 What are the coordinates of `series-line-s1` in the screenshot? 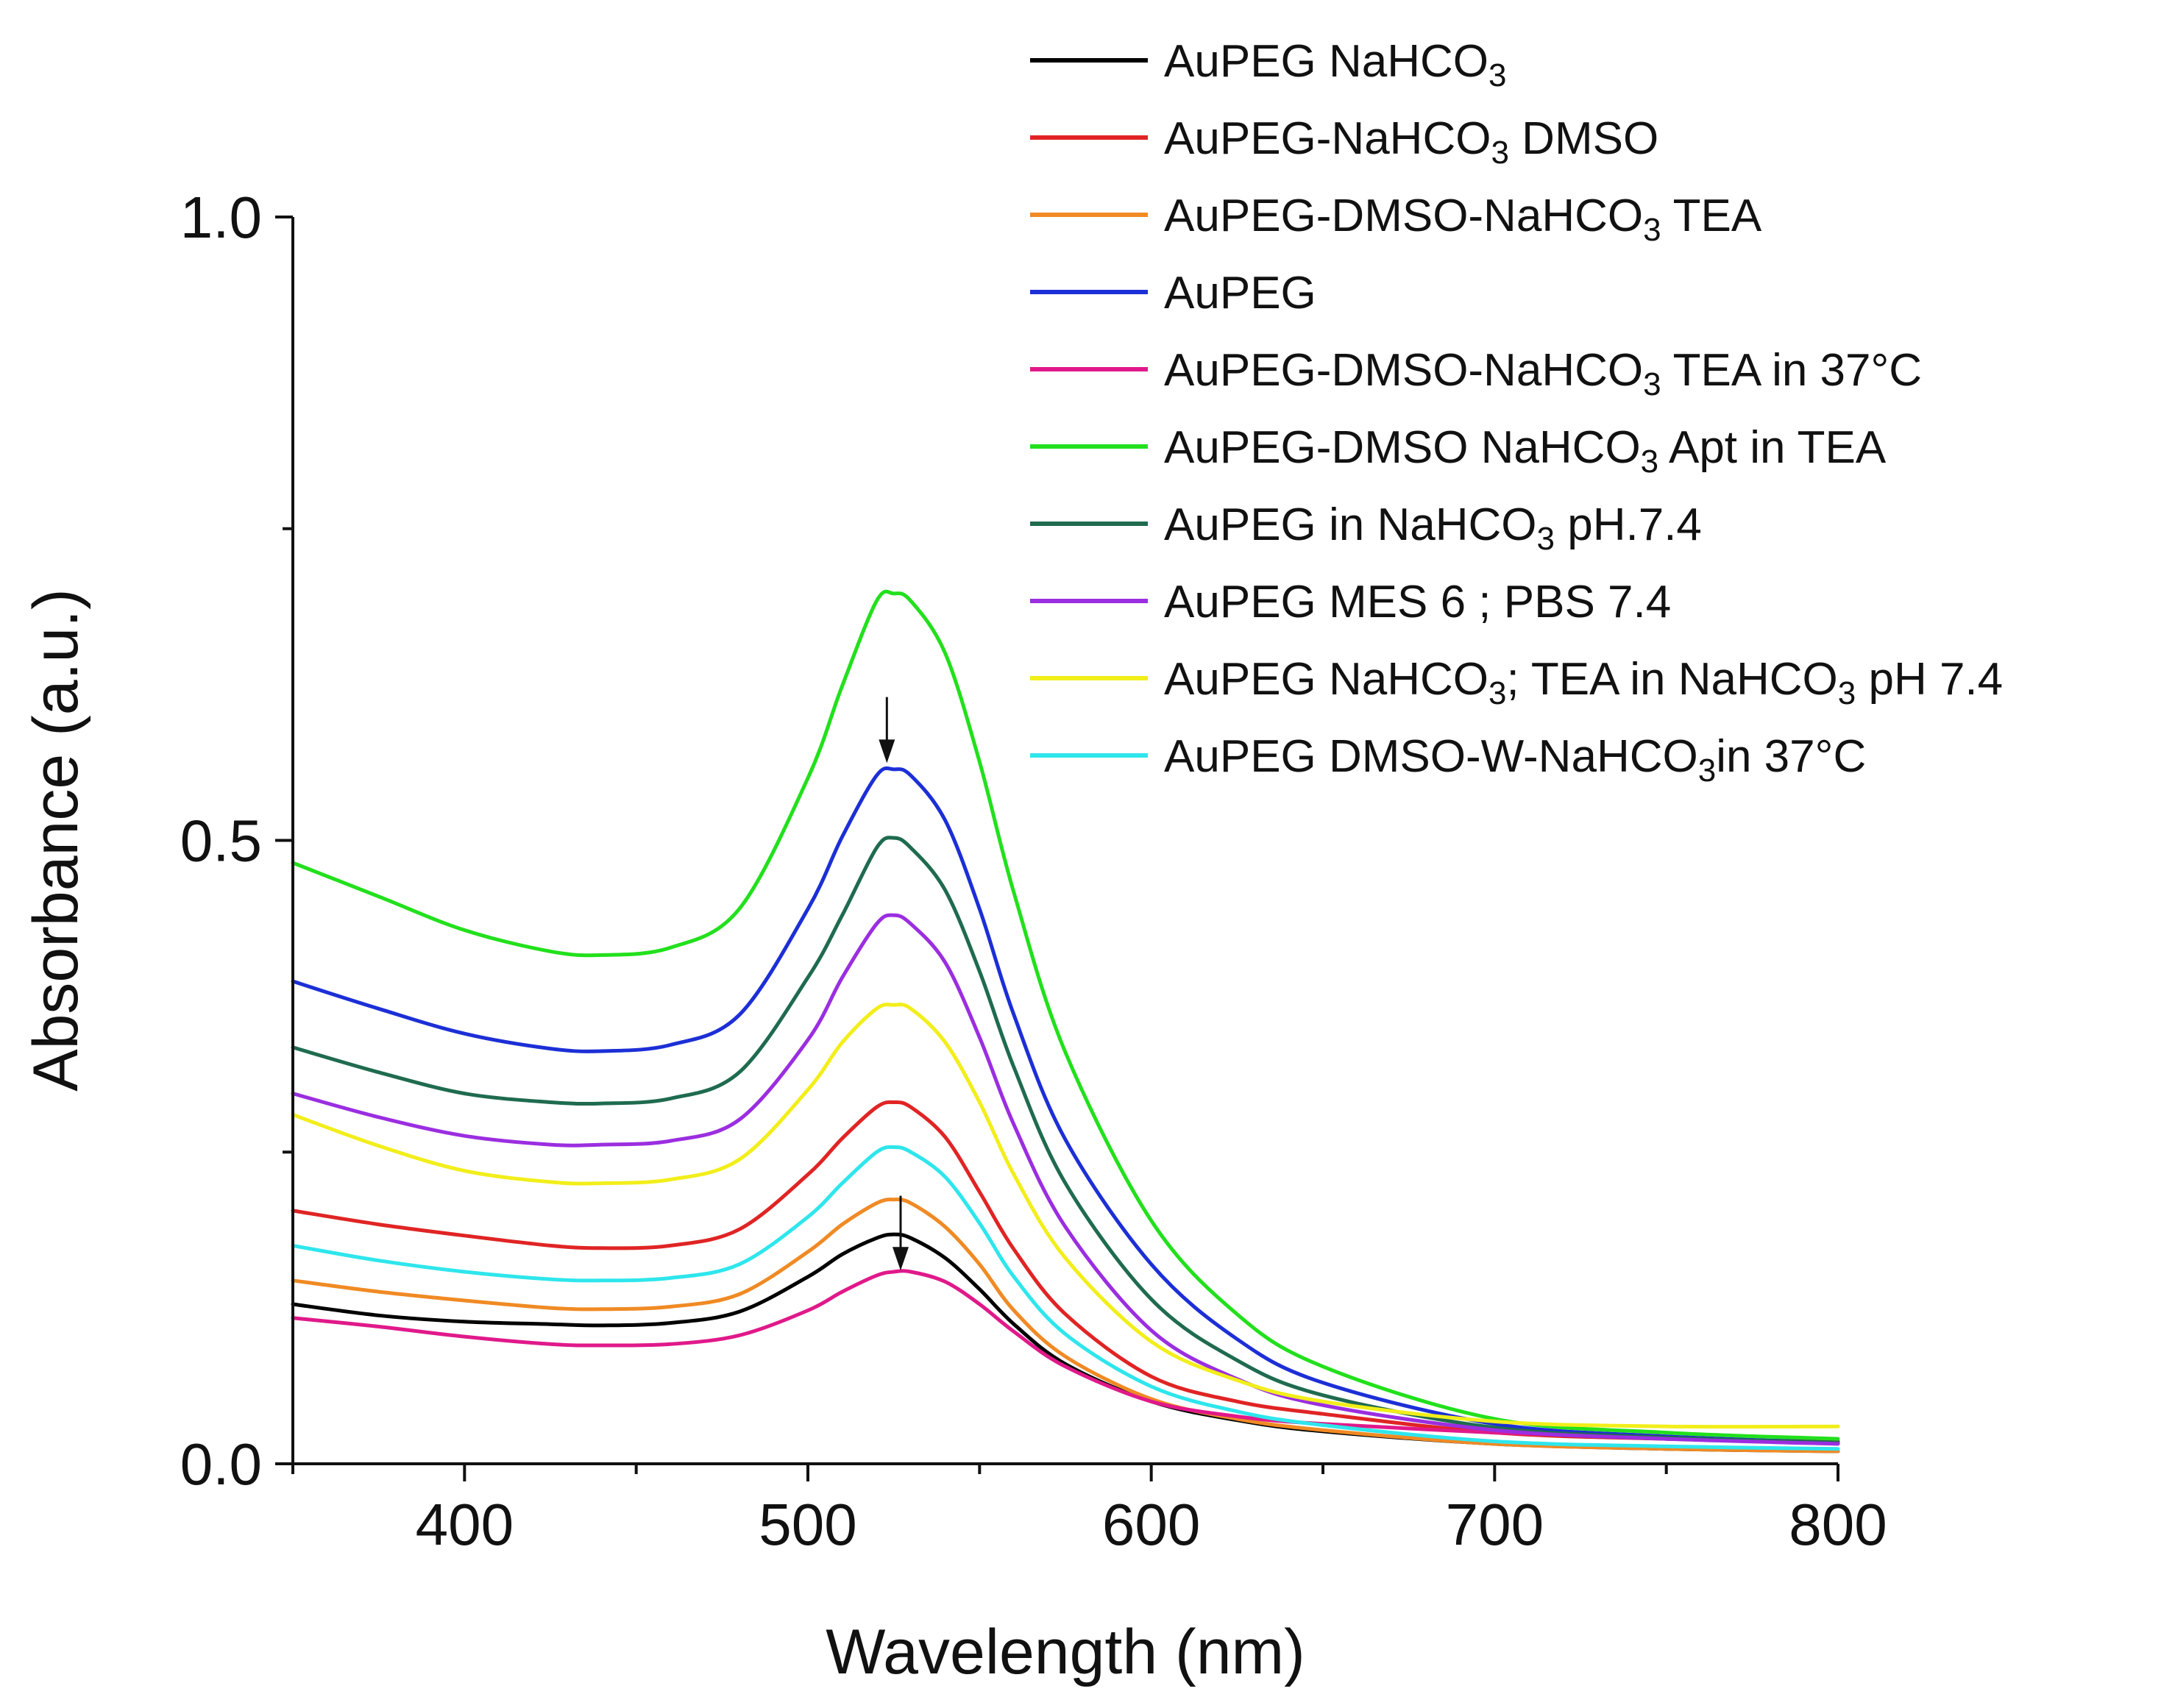 It's located at (1065, 1271).